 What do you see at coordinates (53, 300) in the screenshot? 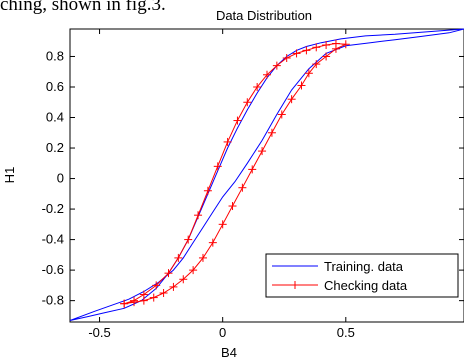
I see `y-tick-label: -0.8` at bounding box center [53, 300].